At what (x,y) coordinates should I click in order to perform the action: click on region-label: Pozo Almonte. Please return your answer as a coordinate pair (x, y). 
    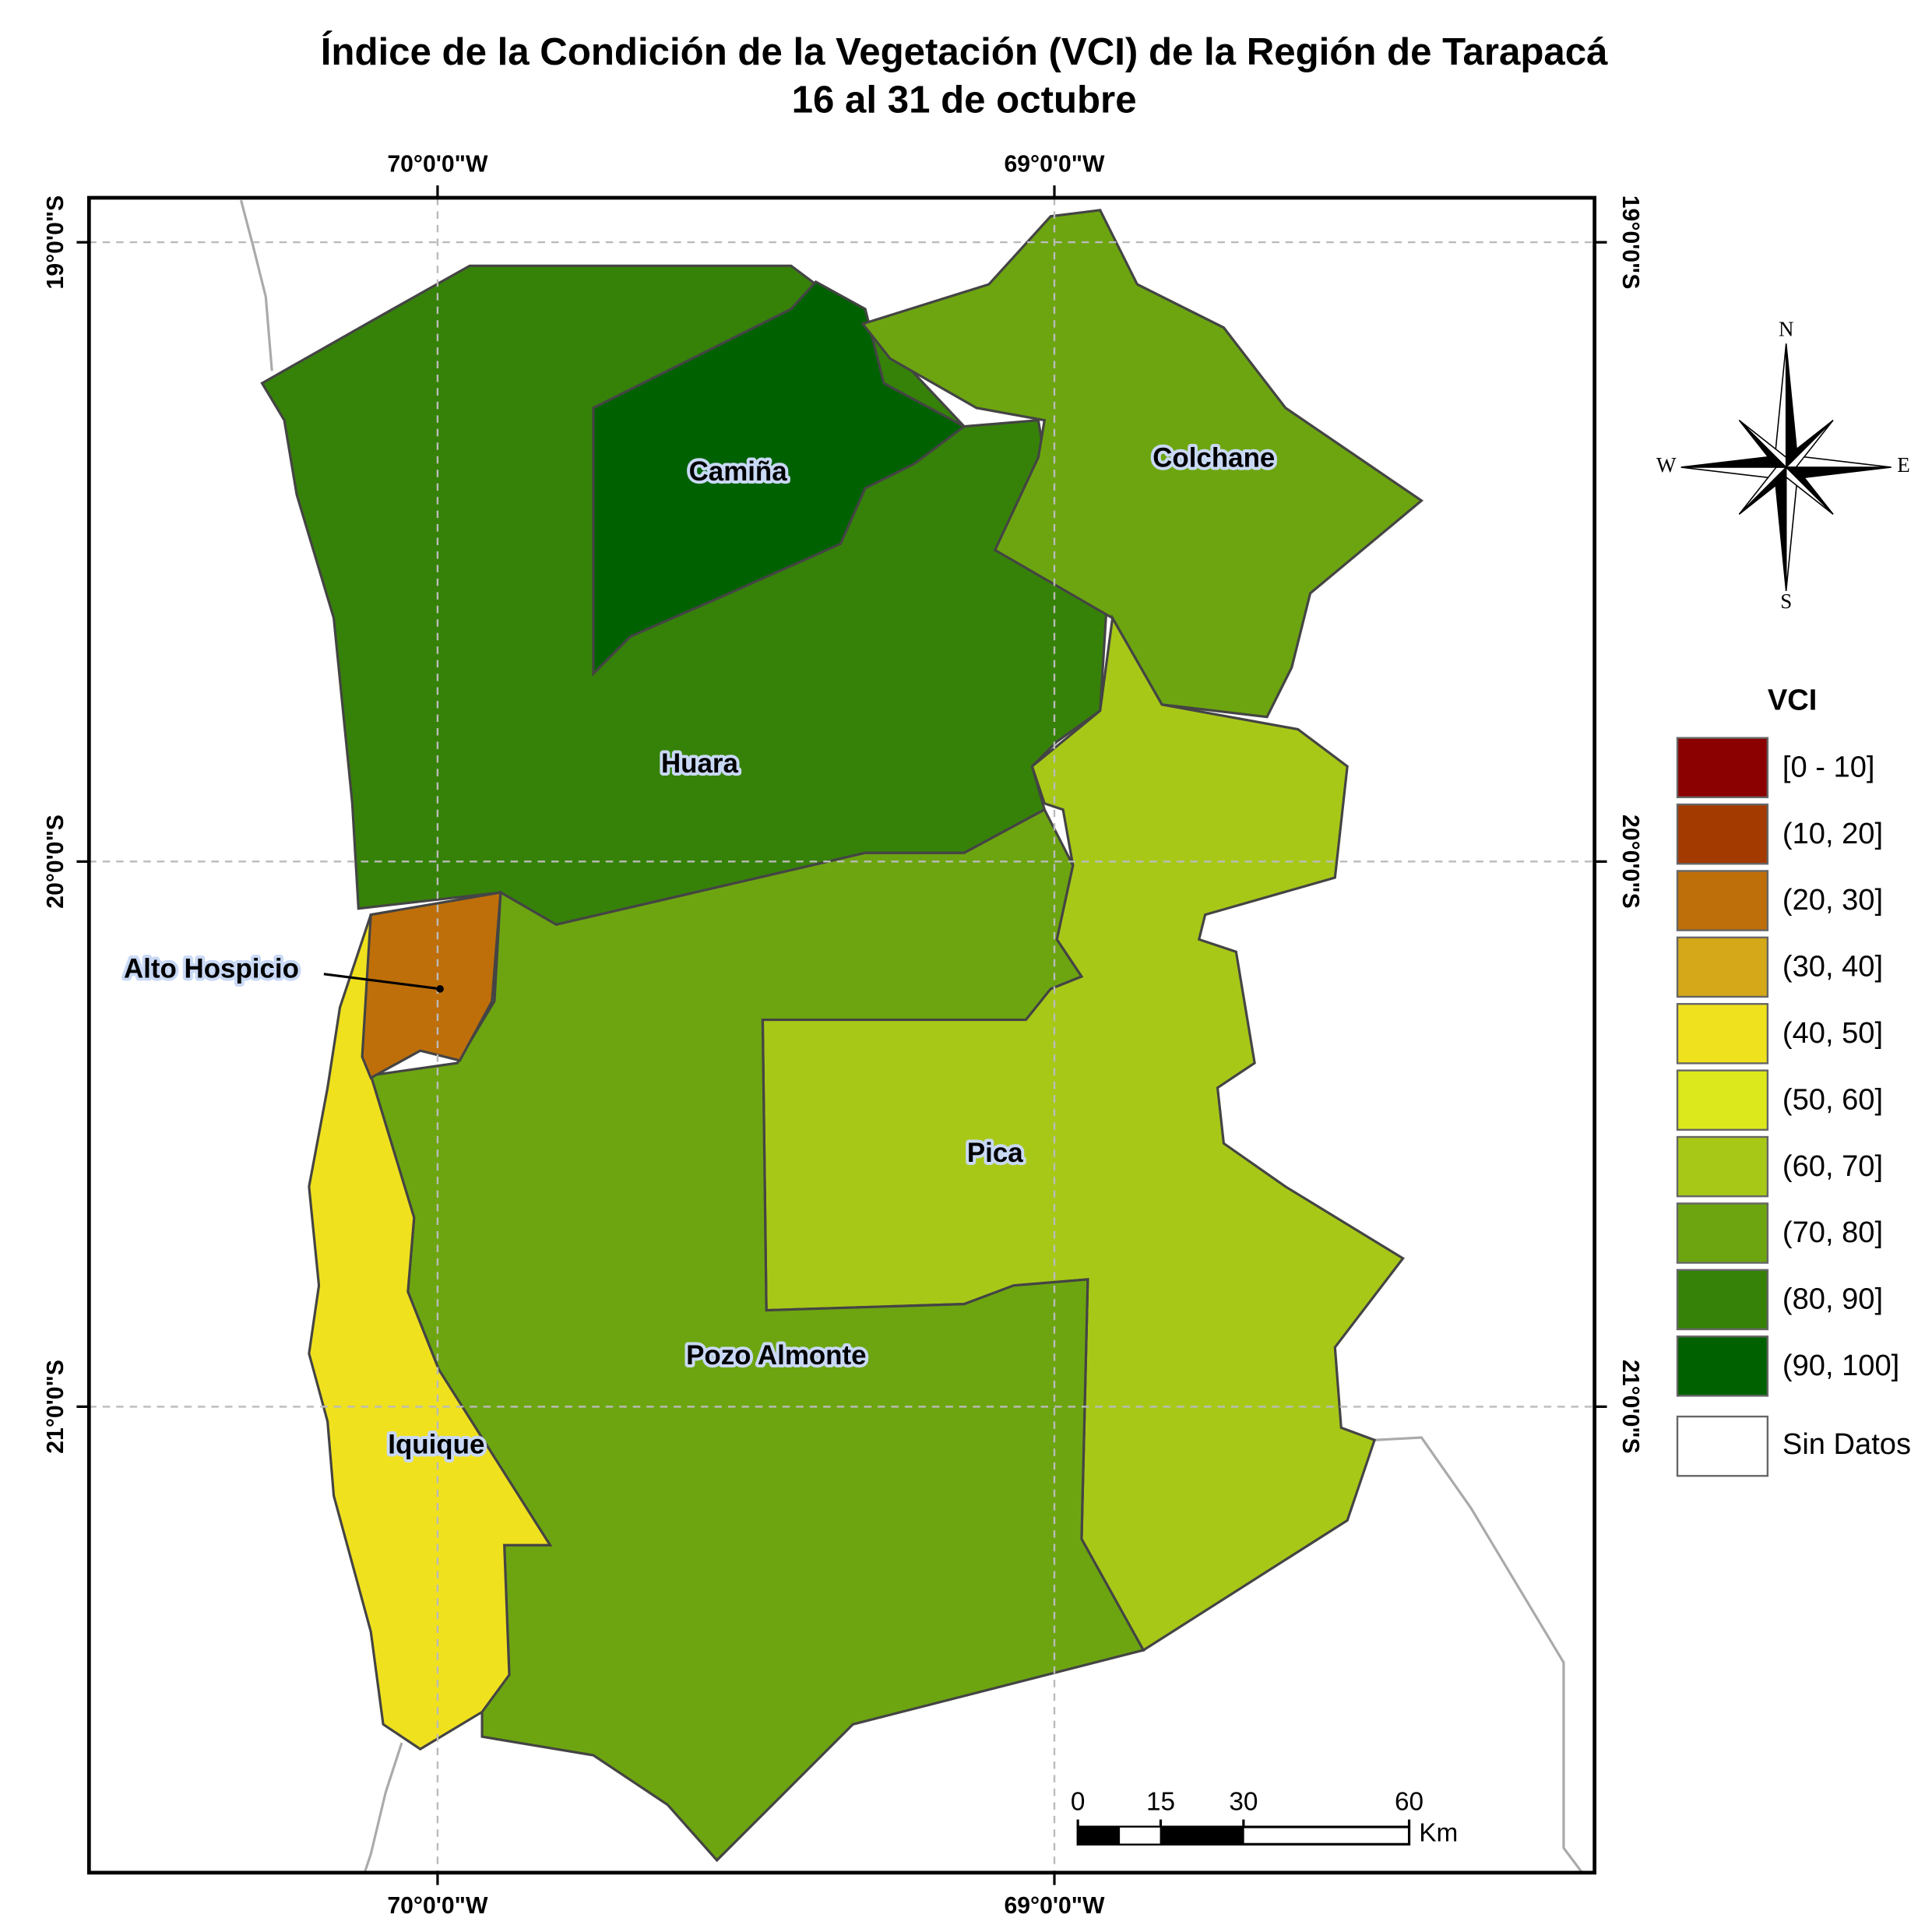
    Looking at the image, I should click on (776, 1355).